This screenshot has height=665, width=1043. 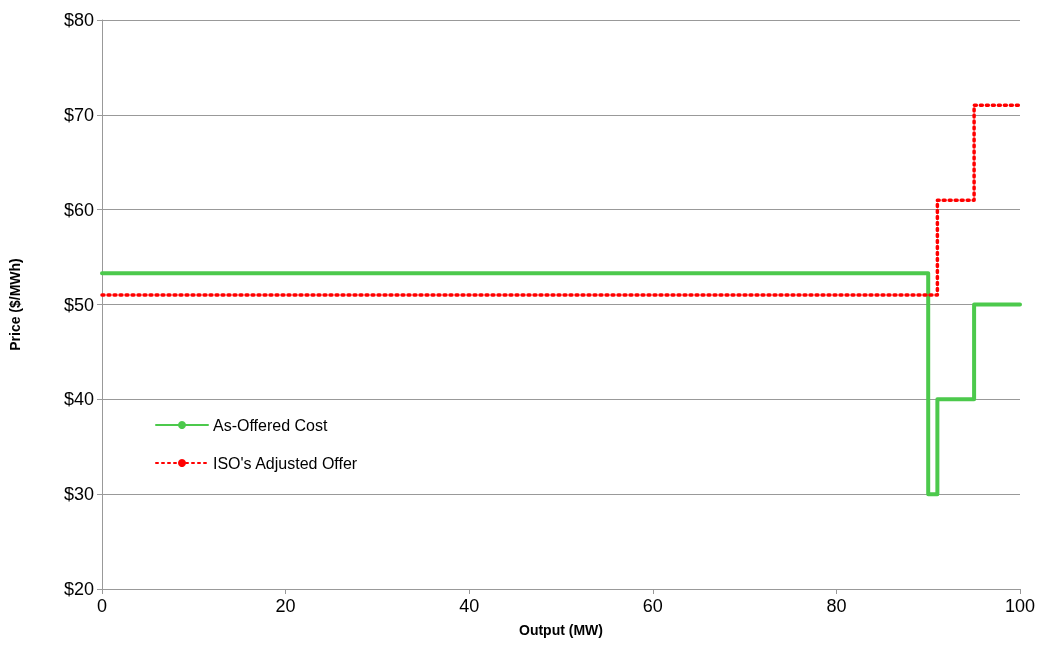 What do you see at coordinates (78, 114) in the screenshot?
I see `y-tick-label: $70` at bounding box center [78, 114].